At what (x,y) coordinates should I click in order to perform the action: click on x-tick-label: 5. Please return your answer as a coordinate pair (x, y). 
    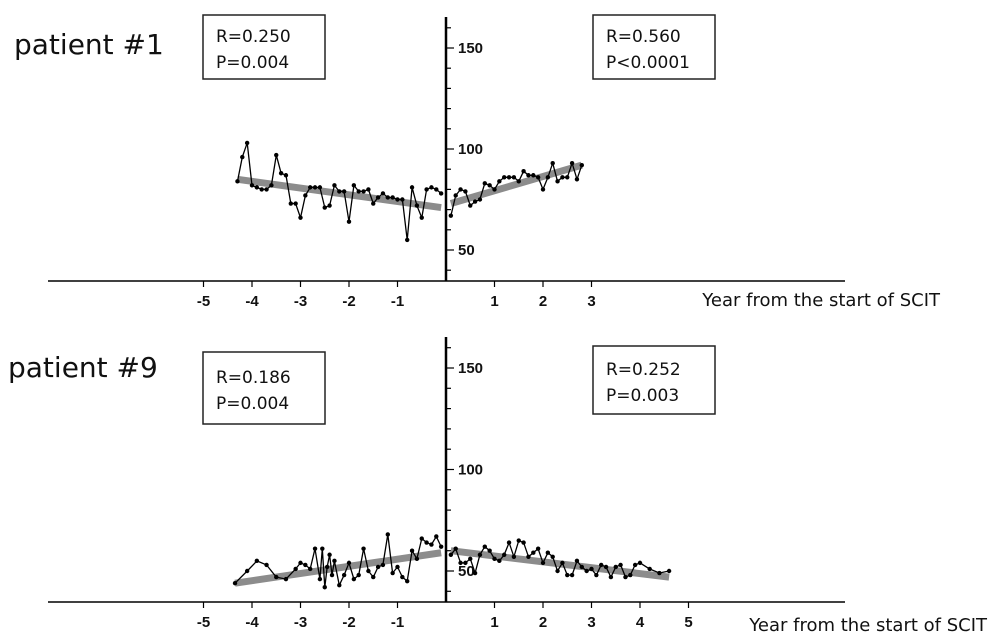
    Looking at the image, I should click on (688, 622).